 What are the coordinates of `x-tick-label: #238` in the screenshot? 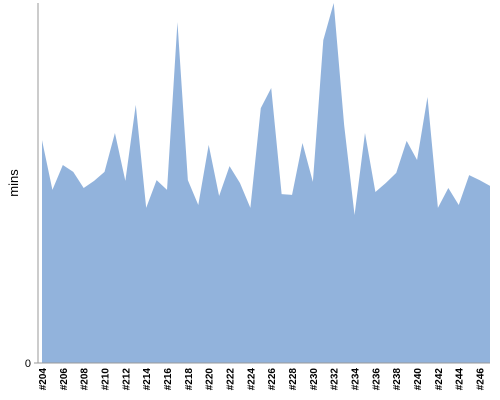 It's located at (397, 379).